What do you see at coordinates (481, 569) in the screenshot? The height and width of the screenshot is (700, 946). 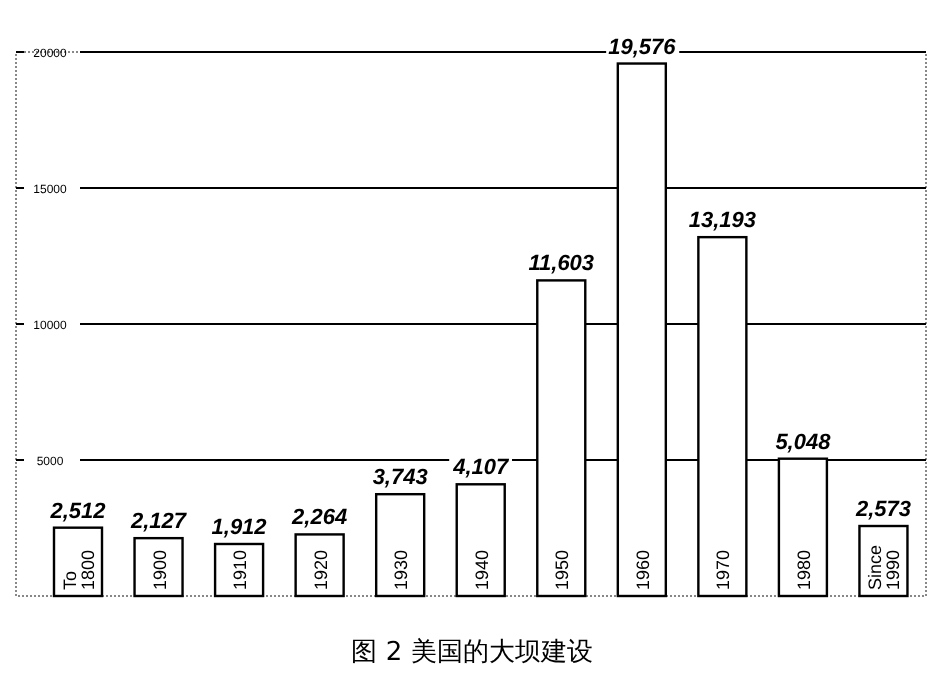 I see `x-tick-label: 1940` at bounding box center [481, 569].